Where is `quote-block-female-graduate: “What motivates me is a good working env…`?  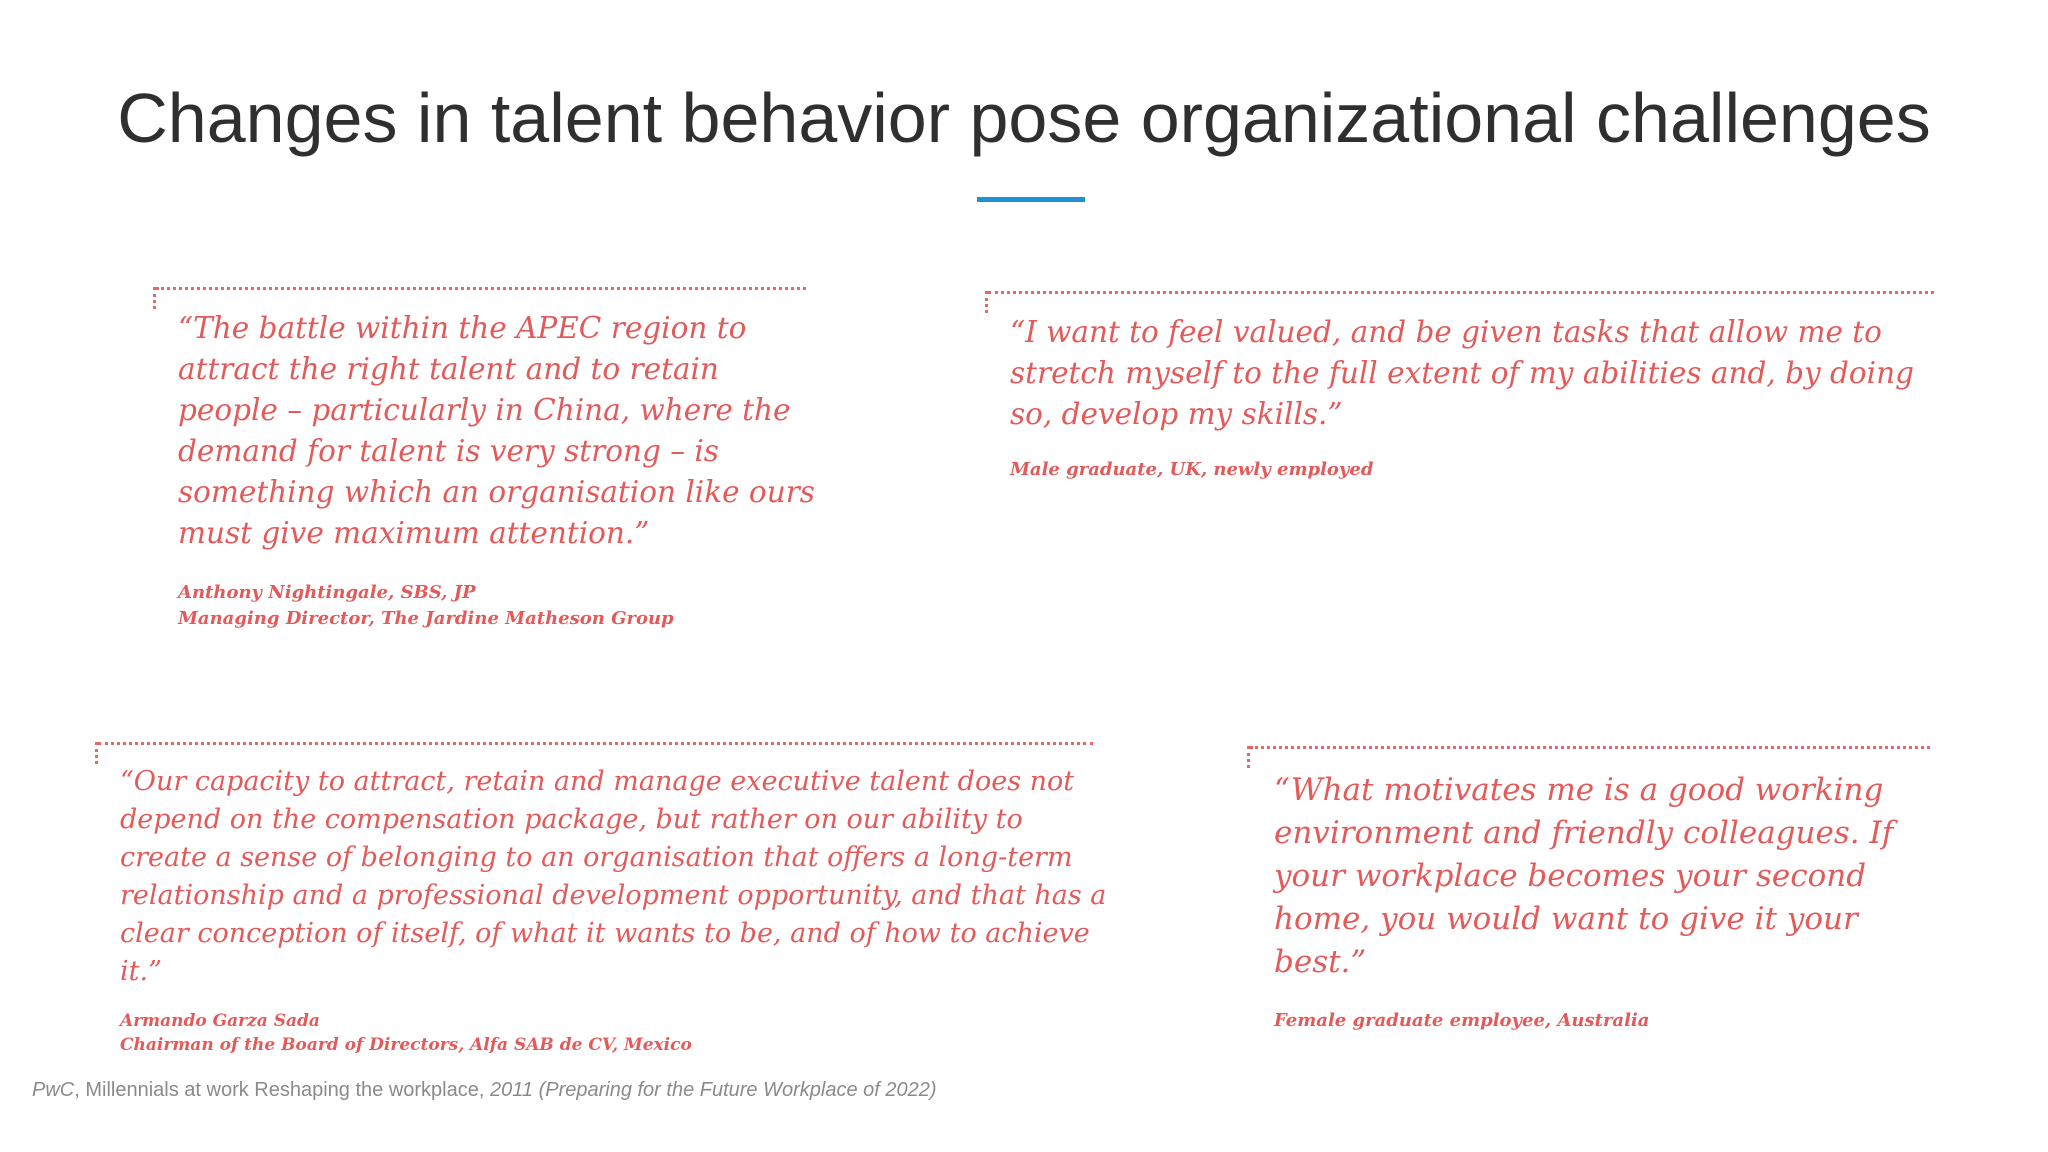 quote-block-female-graduate: “What motivates me is a good working env… is located at coordinates (1588, 890).